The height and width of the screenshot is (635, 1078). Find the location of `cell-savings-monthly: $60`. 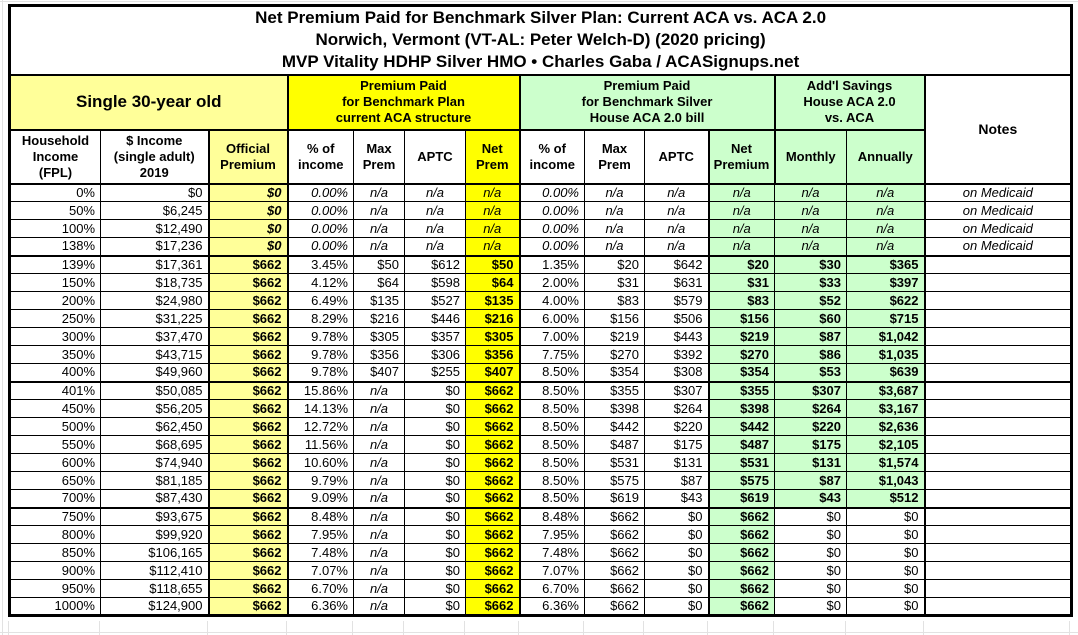

cell-savings-monthly: $60 is located at coordinates (810, 318).